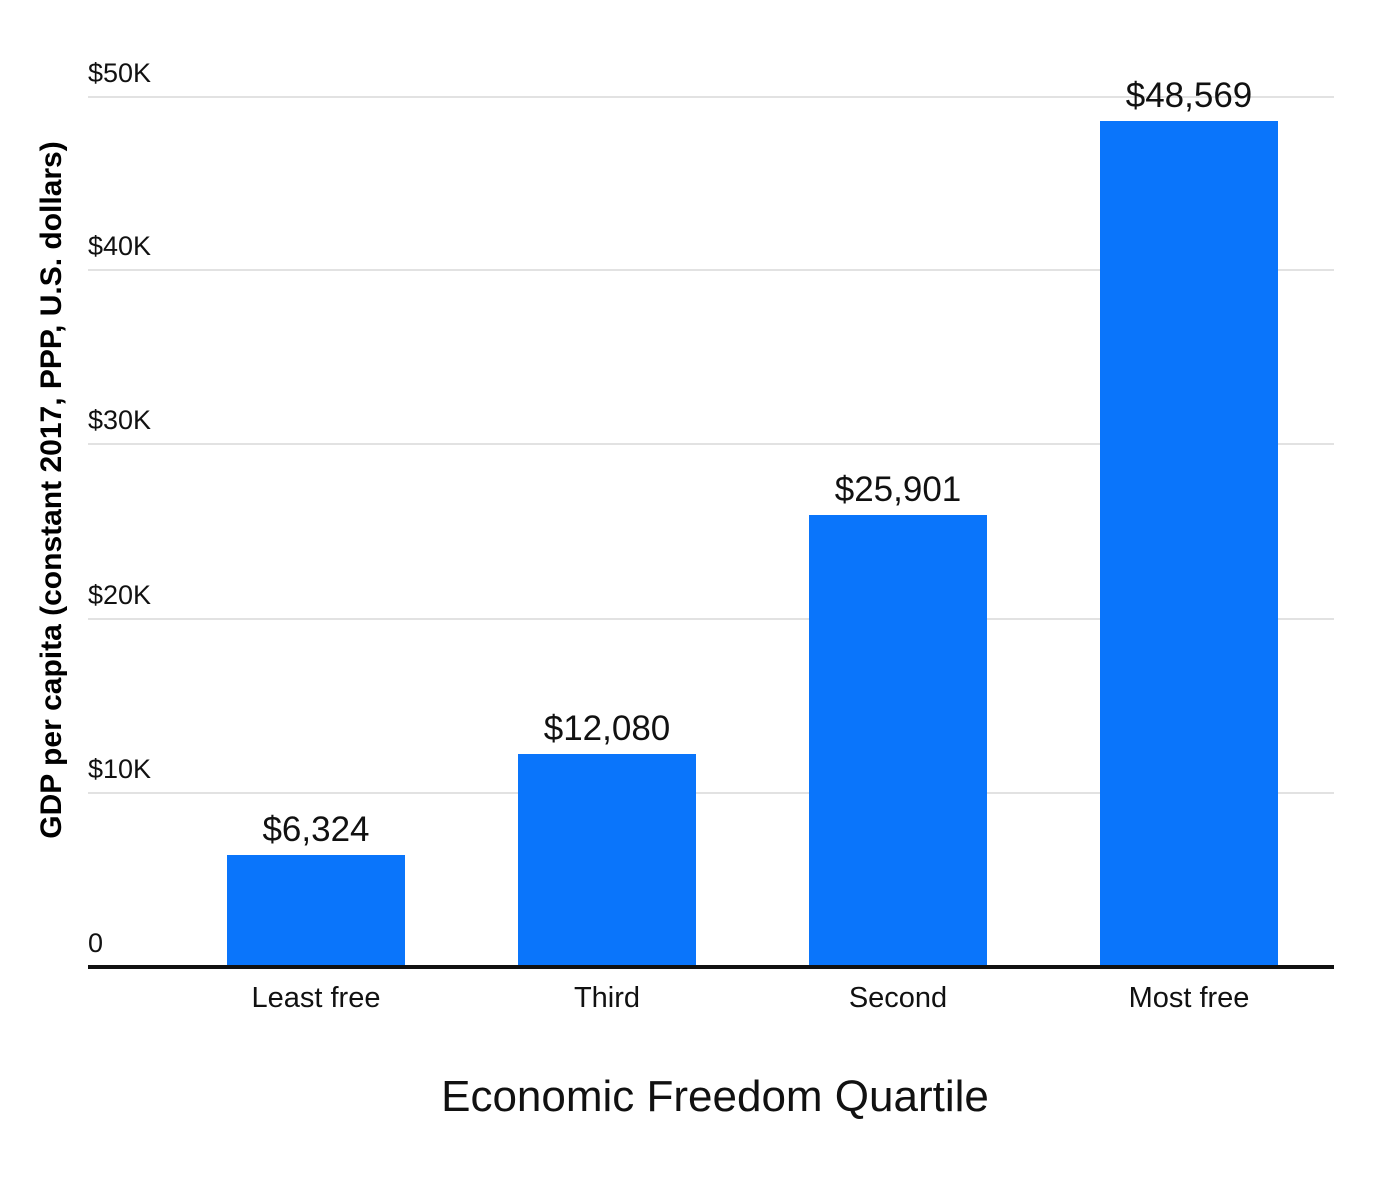 The width and height of the screenshot is (1400, 1179). I want to click on value-label-most-free: $48,569, so click(1189, 95).